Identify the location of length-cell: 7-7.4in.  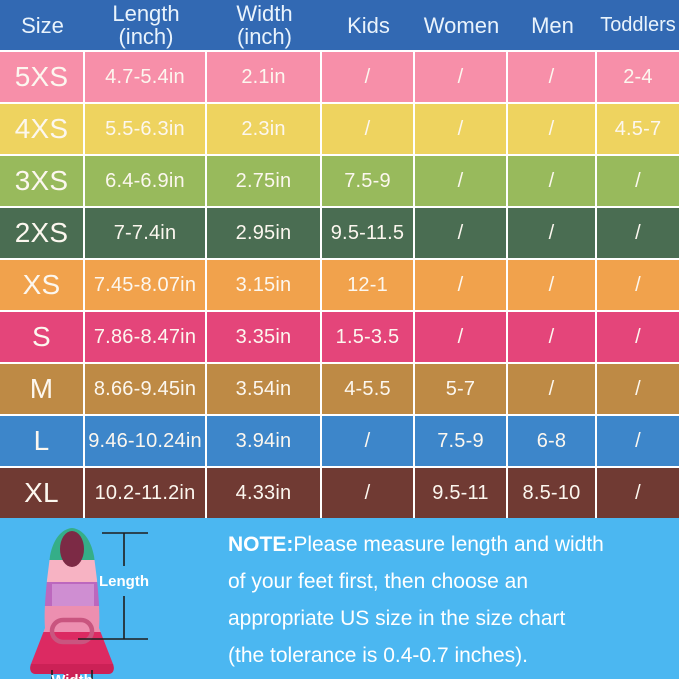
(146, 233).